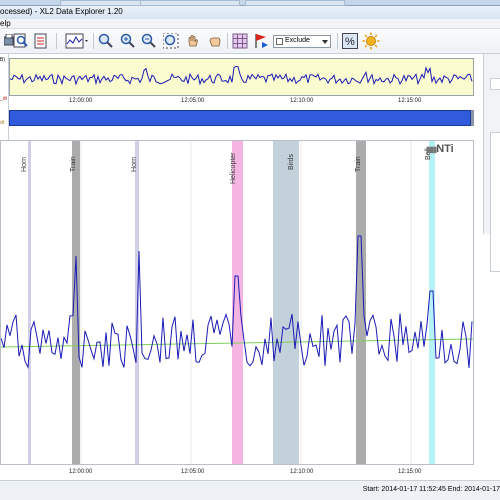 This screenshot has height=500, width=500. I want to click on percent-icon: %, so click(350, 41).